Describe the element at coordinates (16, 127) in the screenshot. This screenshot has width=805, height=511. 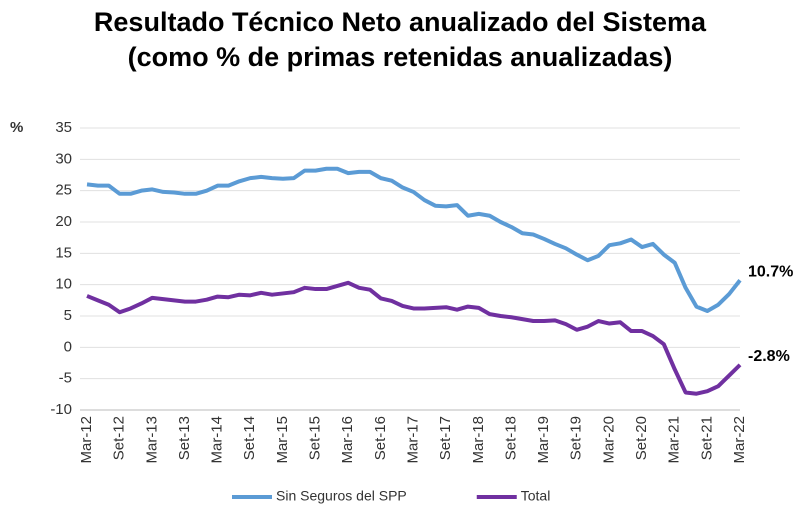
I see `y-axis-label: %` at that location.